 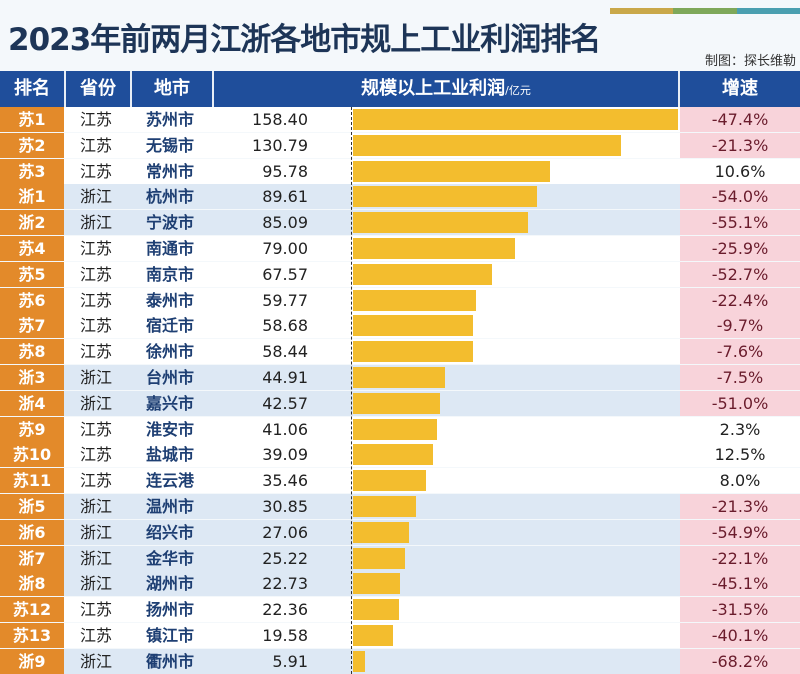 I want to click on city: 宿迁市, so click(x=170, y=326).